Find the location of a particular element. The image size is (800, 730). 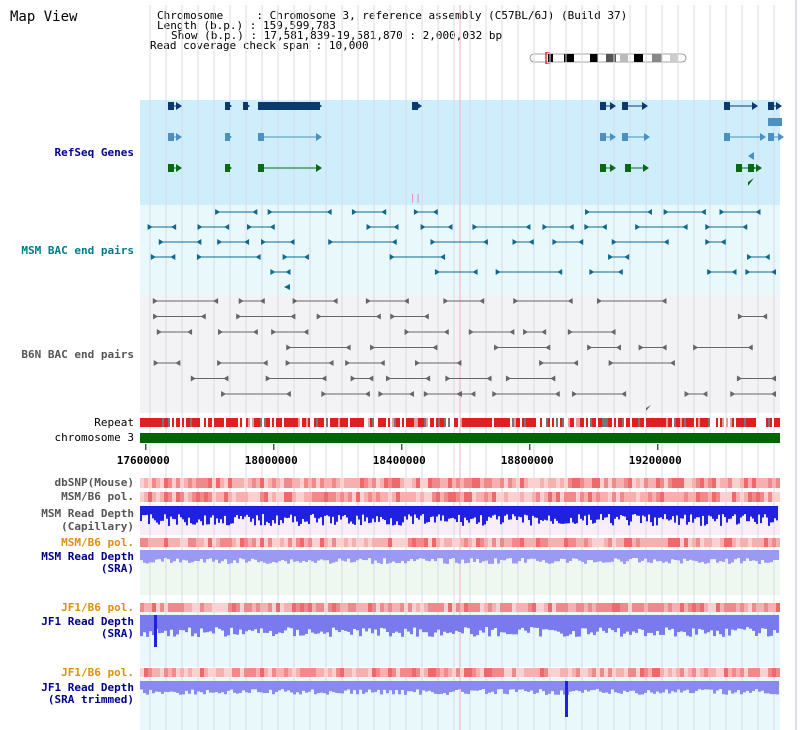

selection-marker: || is located at coordinates (415, 199).